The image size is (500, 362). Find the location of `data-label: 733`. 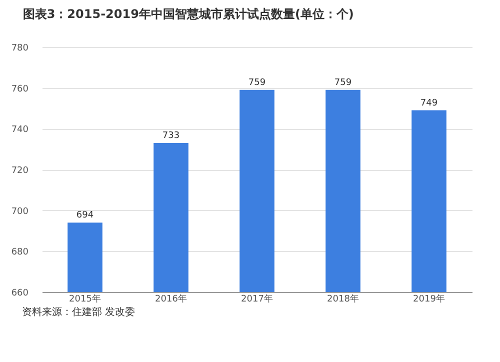

data-label: 733 is located at coordinates (171, 135).